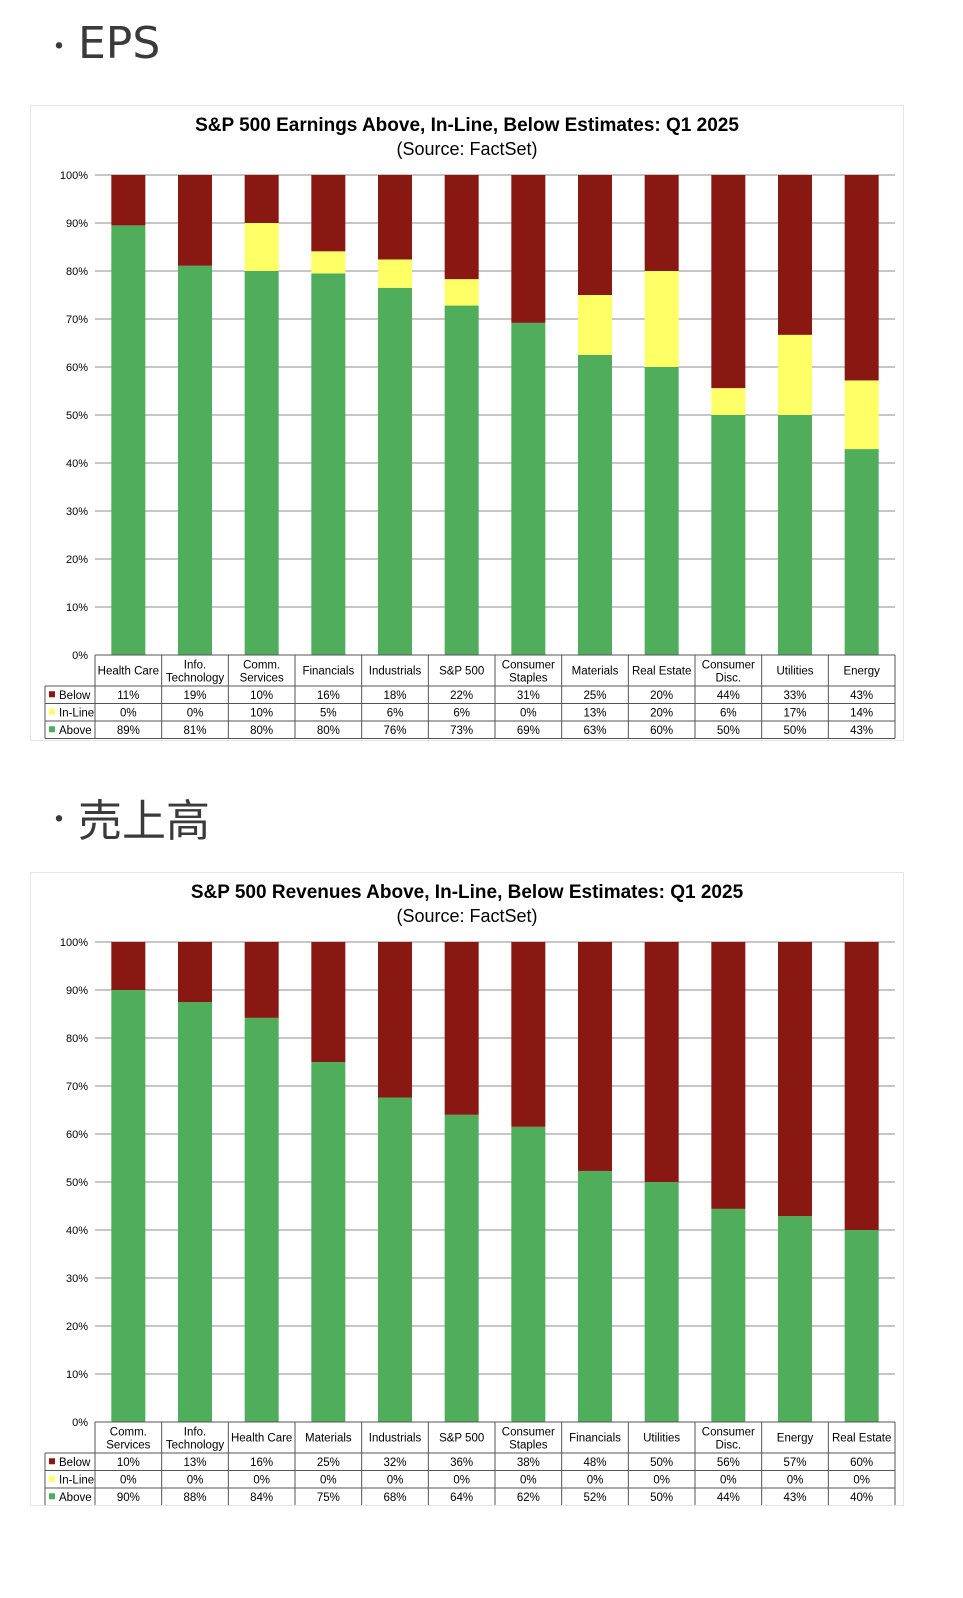  I want to click on revenue-category-label: Consumer, so click(528, 1433).